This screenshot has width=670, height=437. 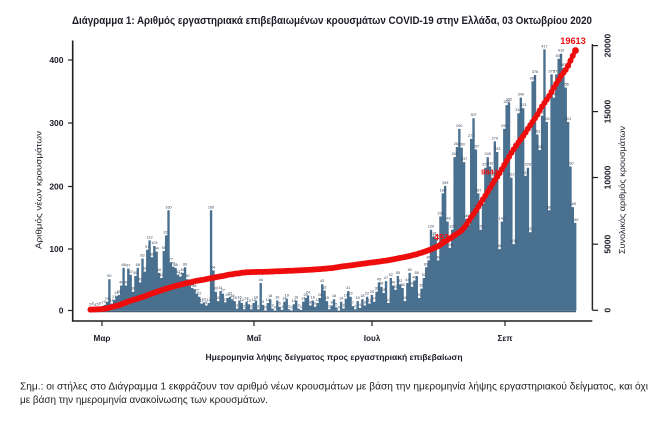 What do you see at coordinates (180, 274) in the screenshot?
I see `svg-text: 54` at bounding box center [180, 274].